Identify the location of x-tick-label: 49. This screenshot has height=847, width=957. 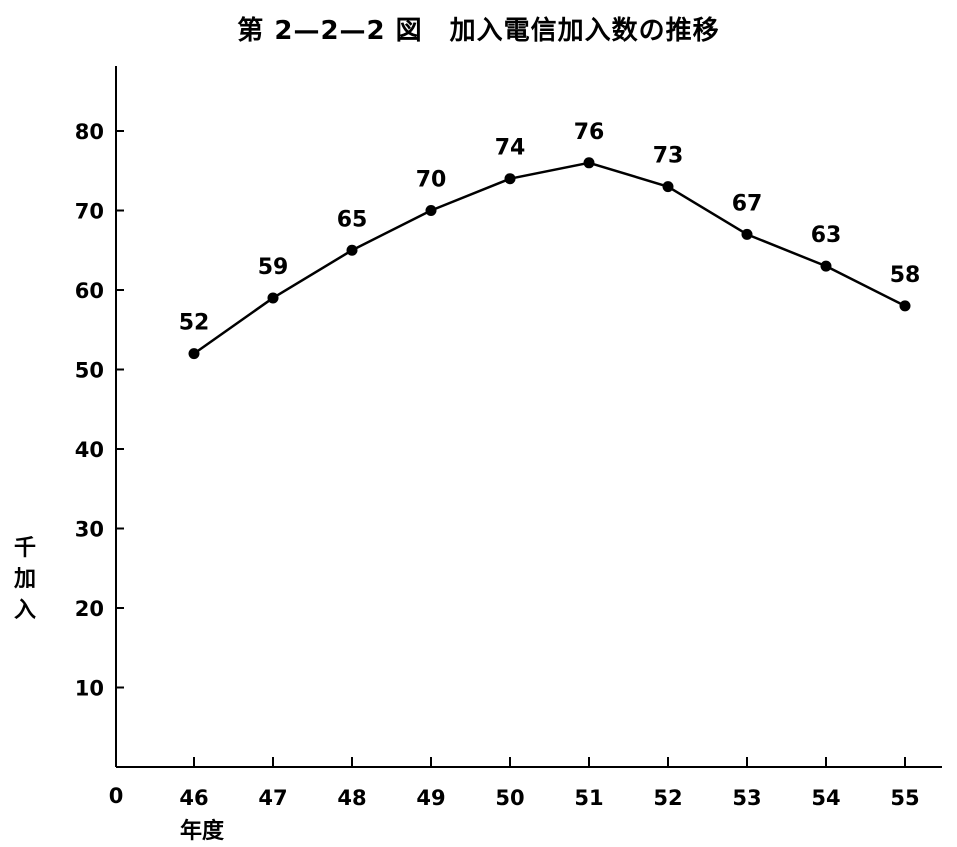
(430, 798).